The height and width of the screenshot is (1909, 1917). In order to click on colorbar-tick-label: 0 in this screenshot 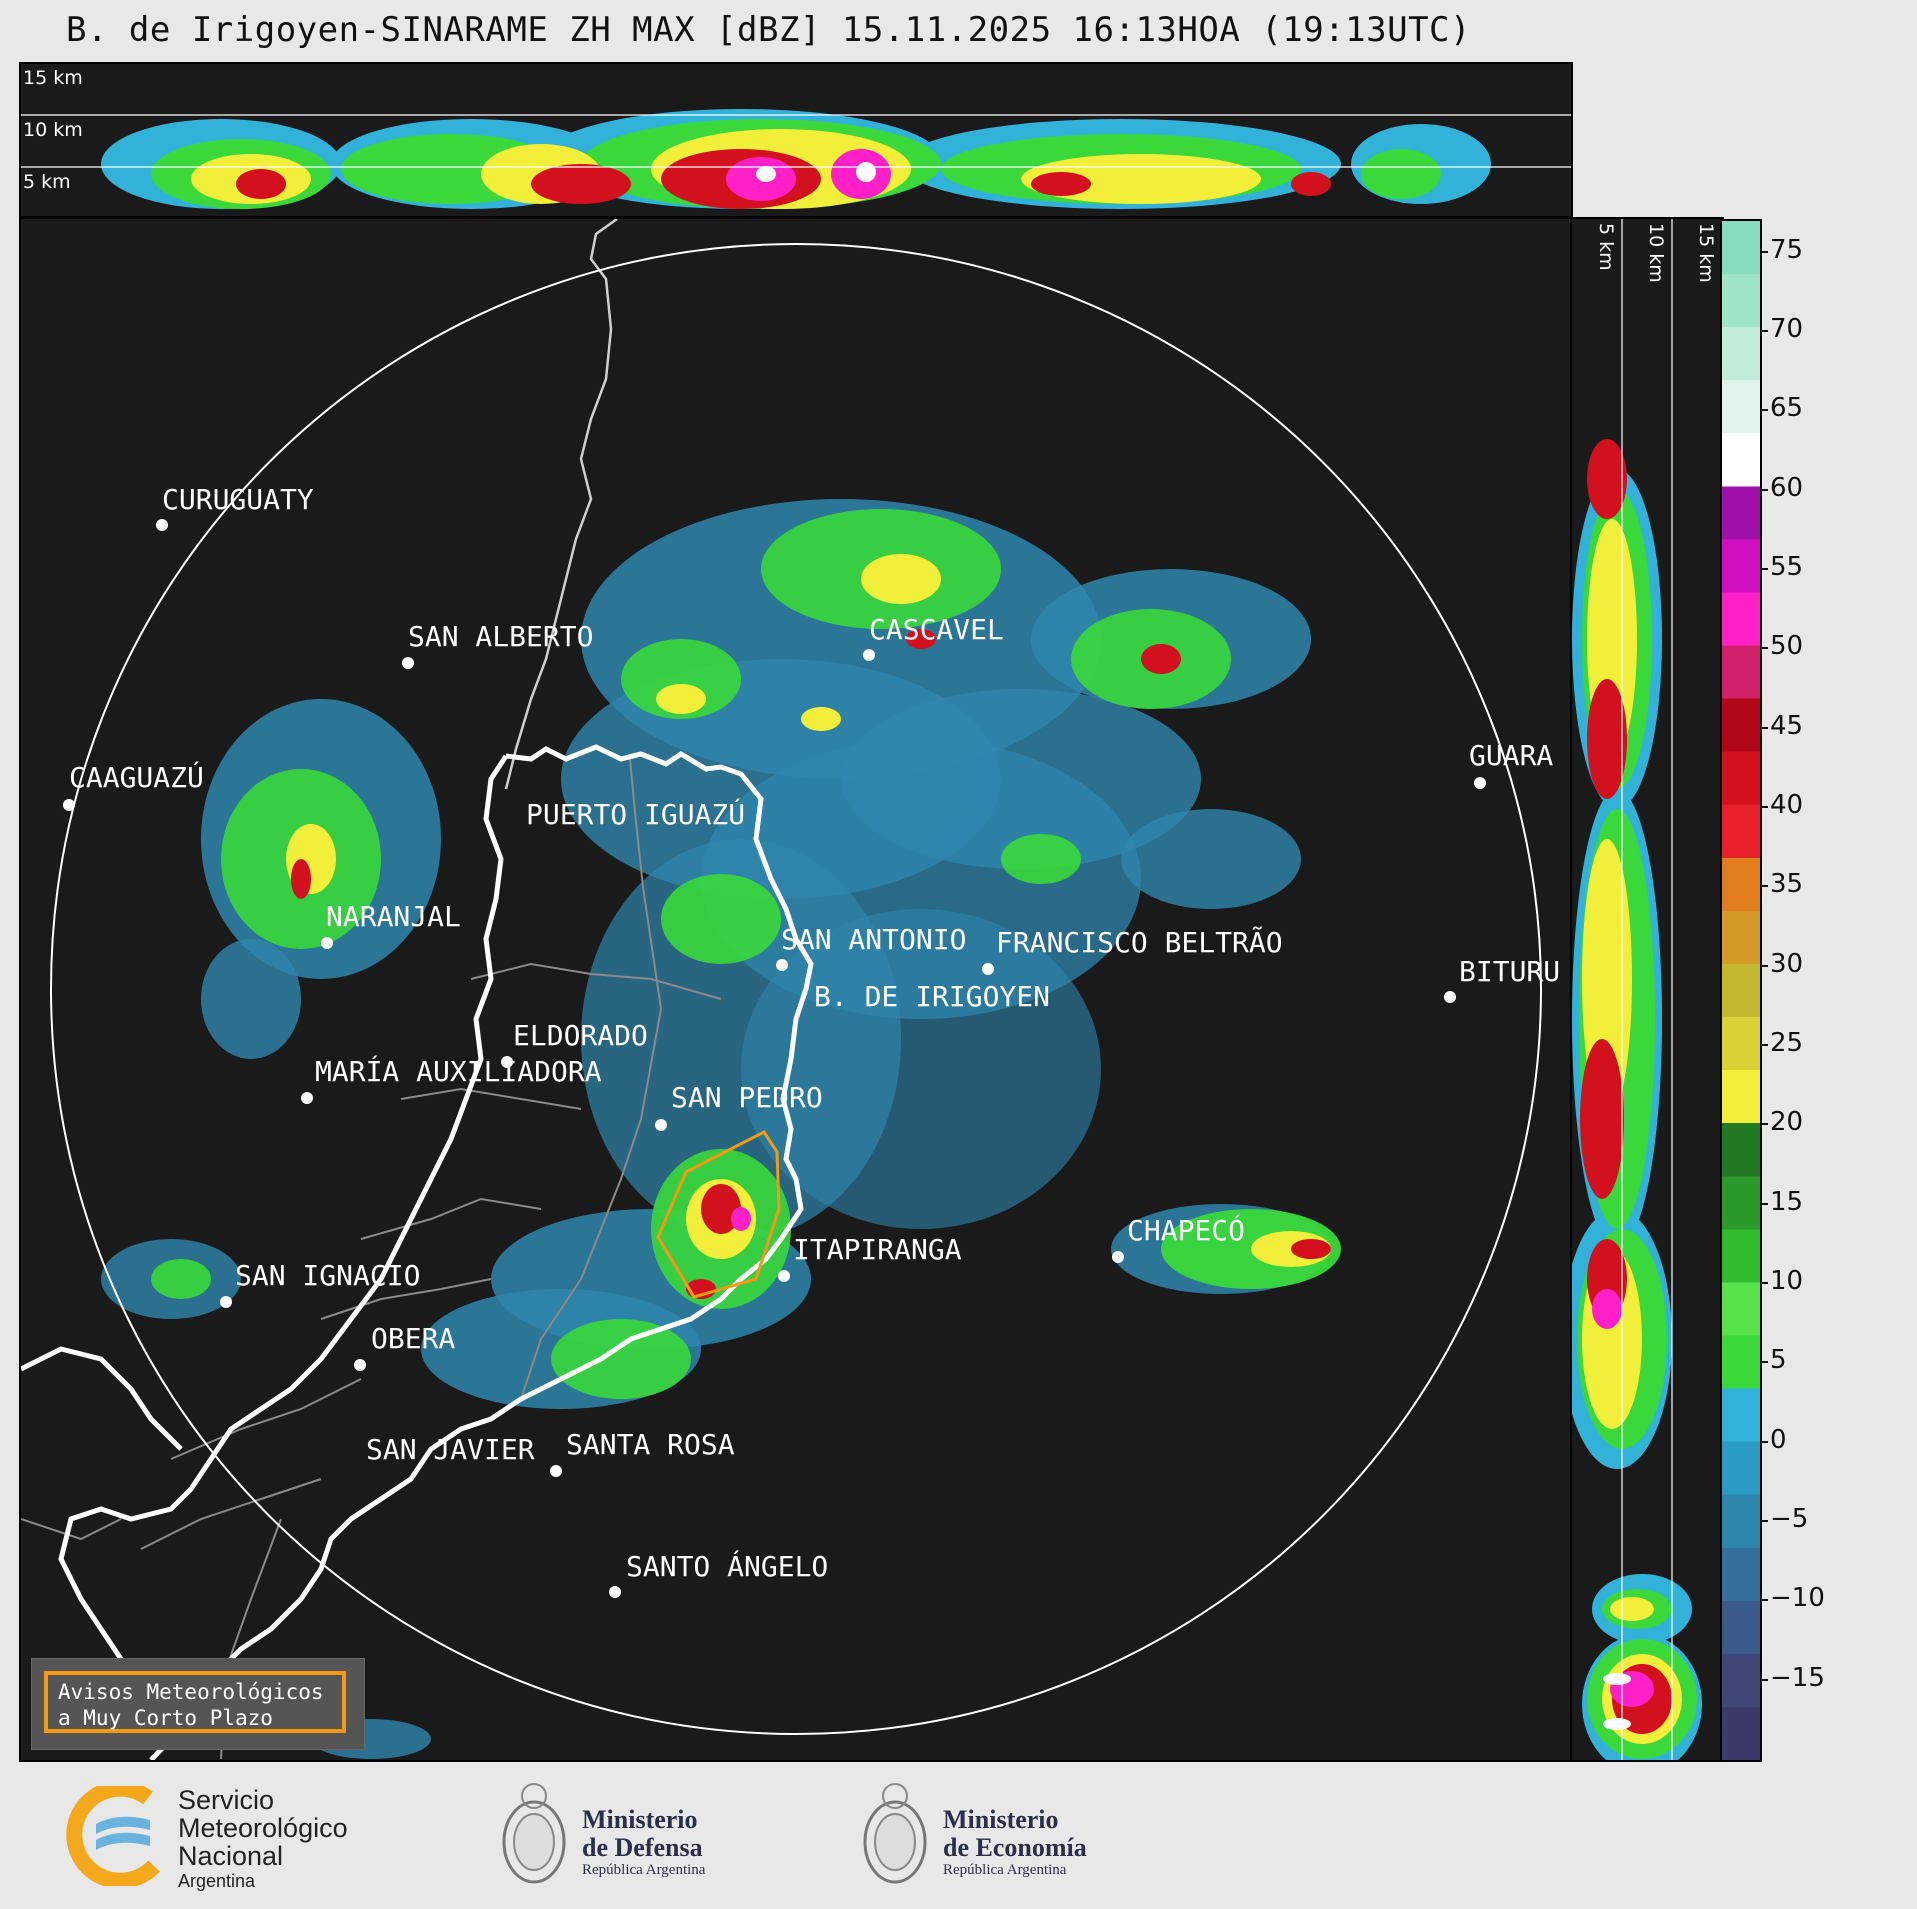, I will do `click(1778, 1439)`.